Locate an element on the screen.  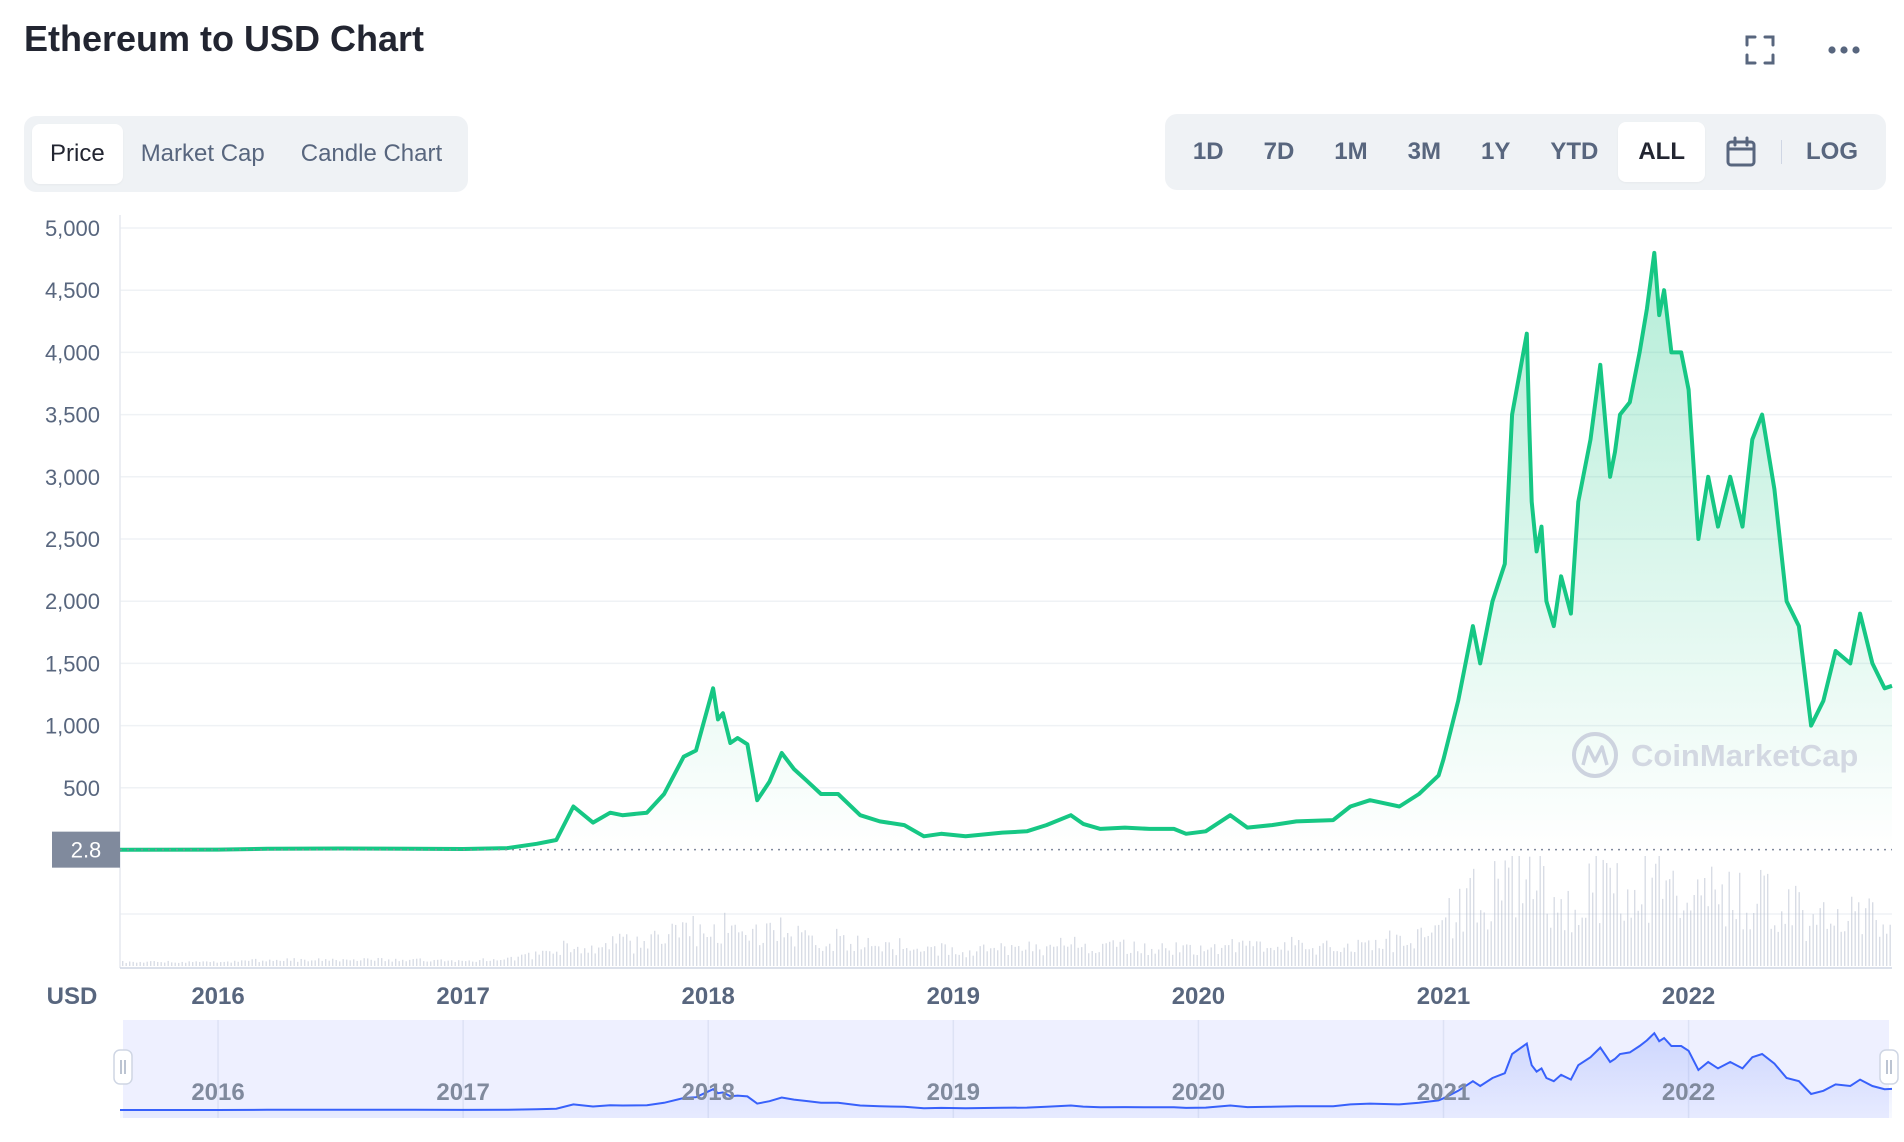
range-1m-button: 1M is located at coordinates (1351, 151).